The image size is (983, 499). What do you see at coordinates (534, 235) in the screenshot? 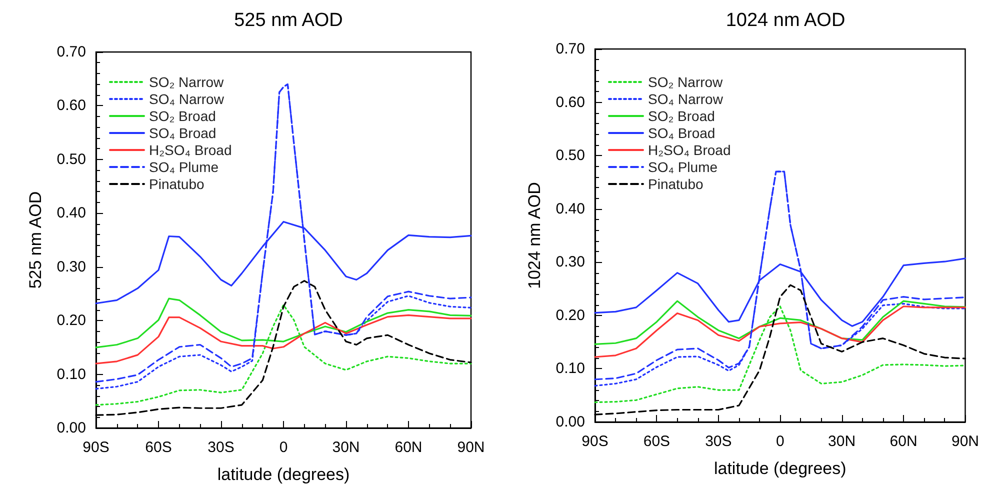
I see `y-axis-title: 1024 nm AOD` at bounding box center [534, 235].